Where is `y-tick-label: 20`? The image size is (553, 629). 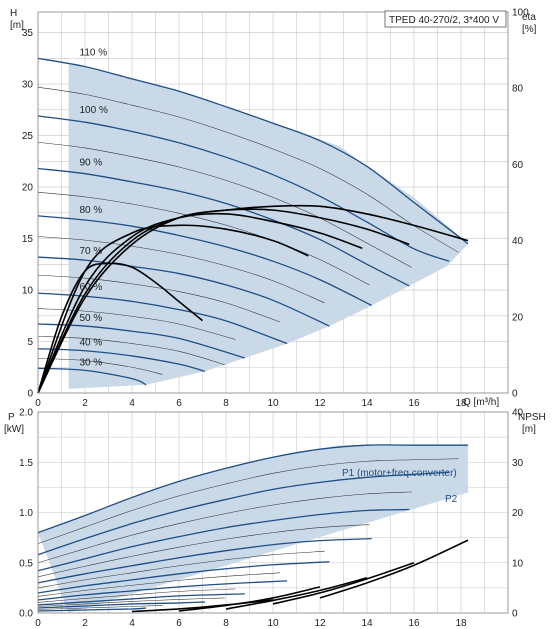
y-tick-label: 20 is located at coordinates (28, 188).